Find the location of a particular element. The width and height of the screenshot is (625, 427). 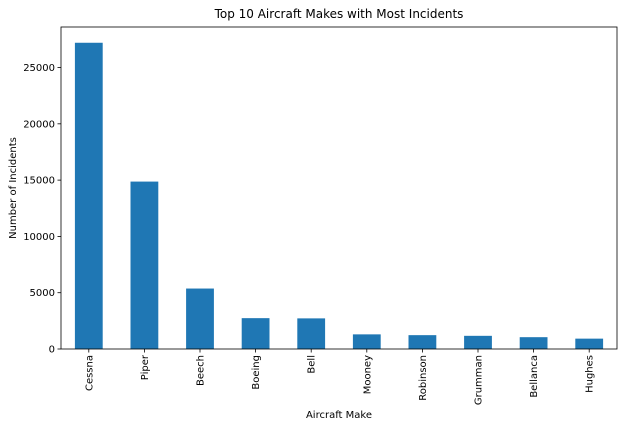

bar-cessna is located at coordinates (88, 195).